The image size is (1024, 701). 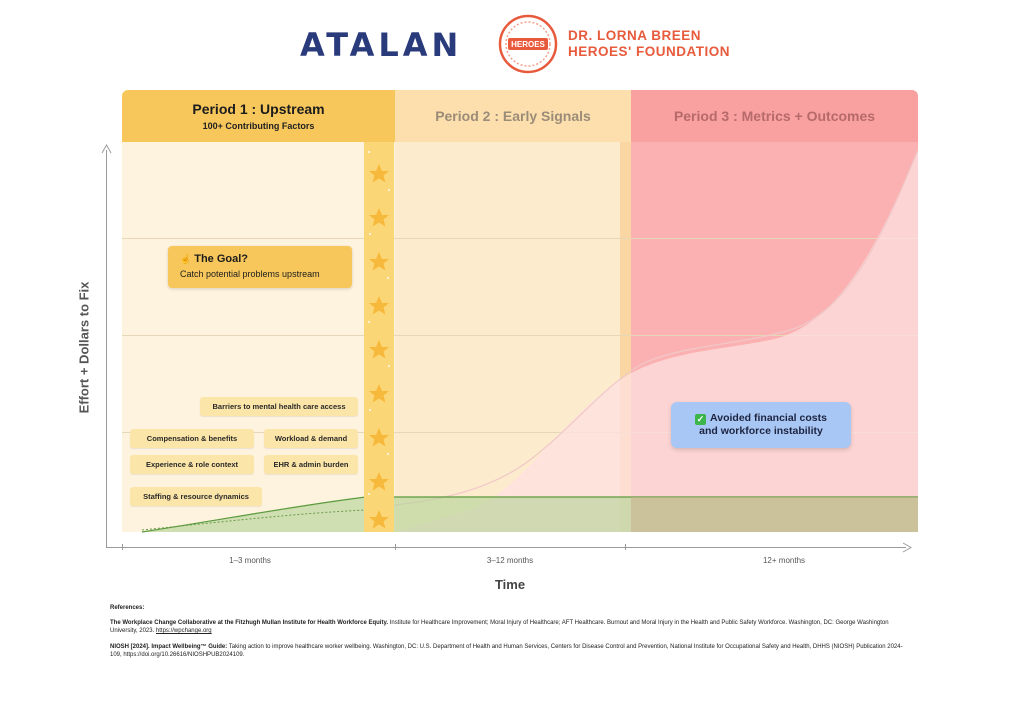 I want to click on factor-pill: EHR & admin burden, so click(x=311, y=464).